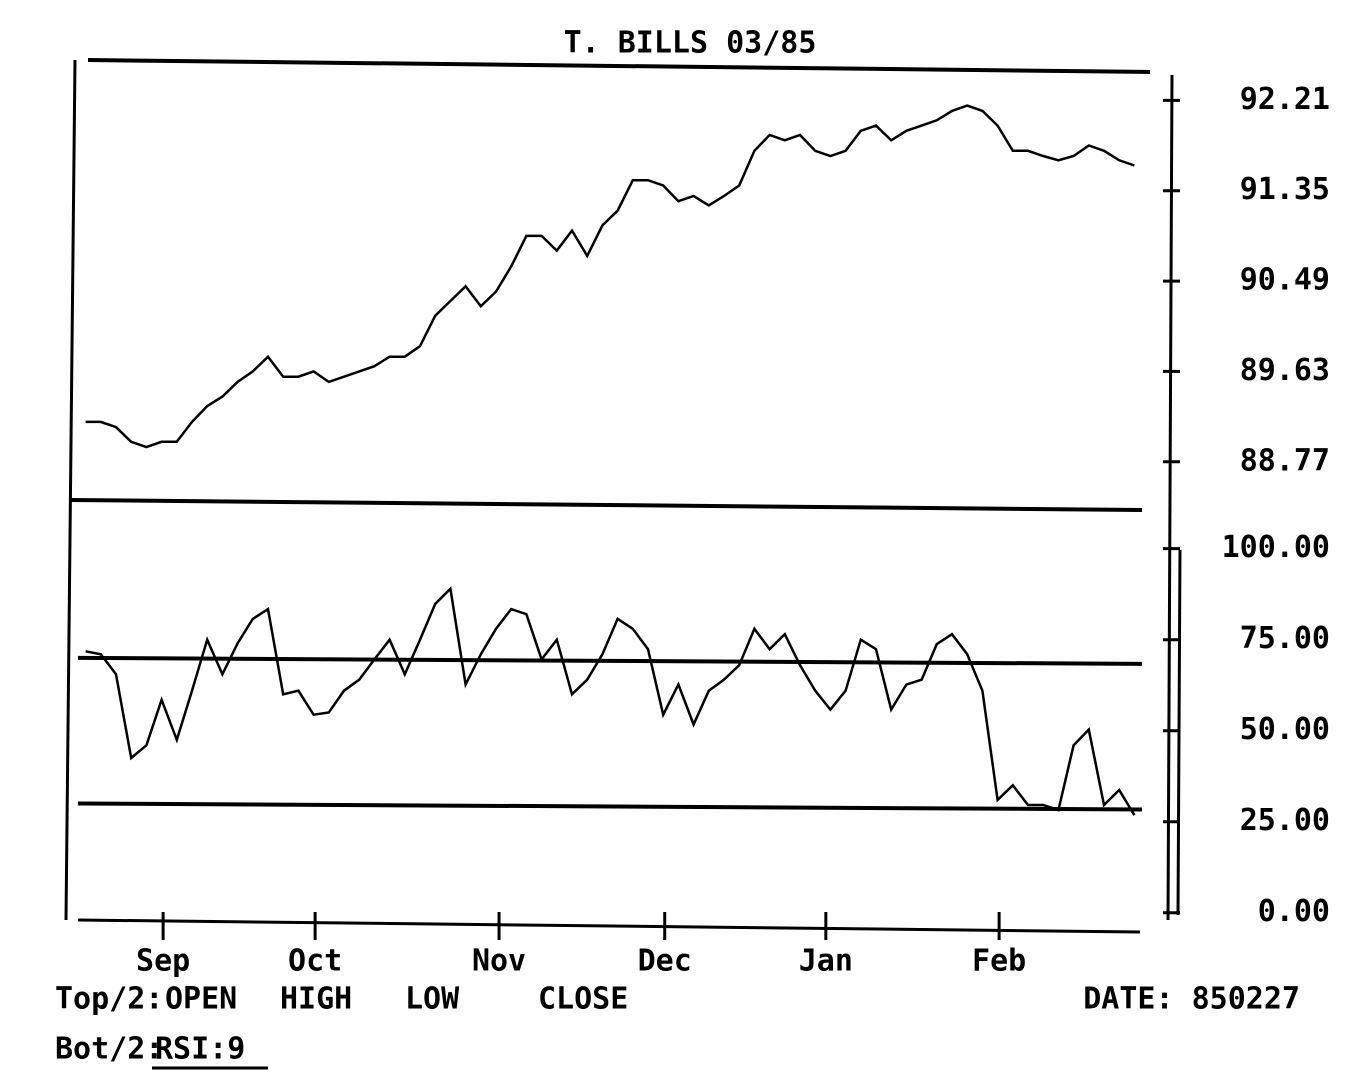 The height and width of the screenshot is (1085, 1358). What do you see at coordinates (163, 961) in the screenshot?
I see `x-tick-label: Sep` at bounding box center [163, 961].